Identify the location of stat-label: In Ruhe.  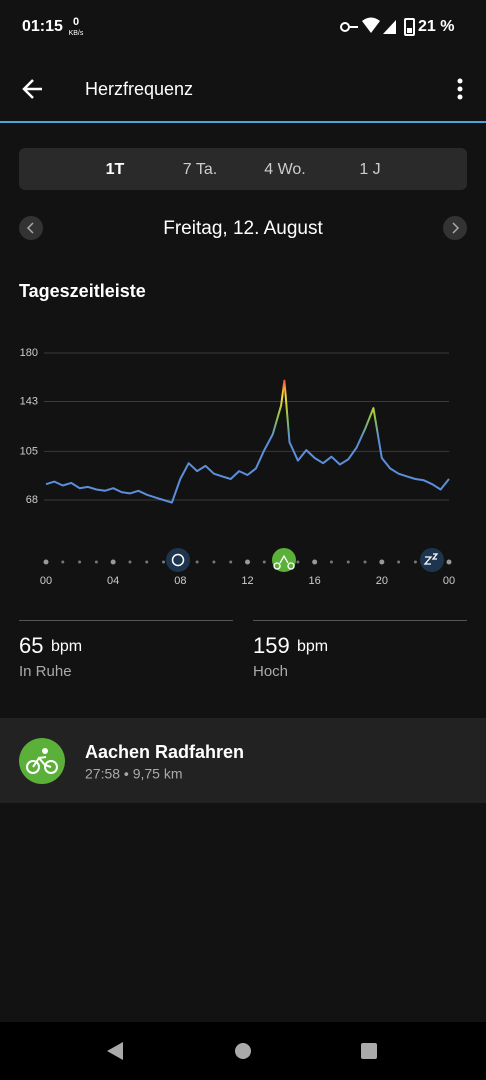
(45, 671).